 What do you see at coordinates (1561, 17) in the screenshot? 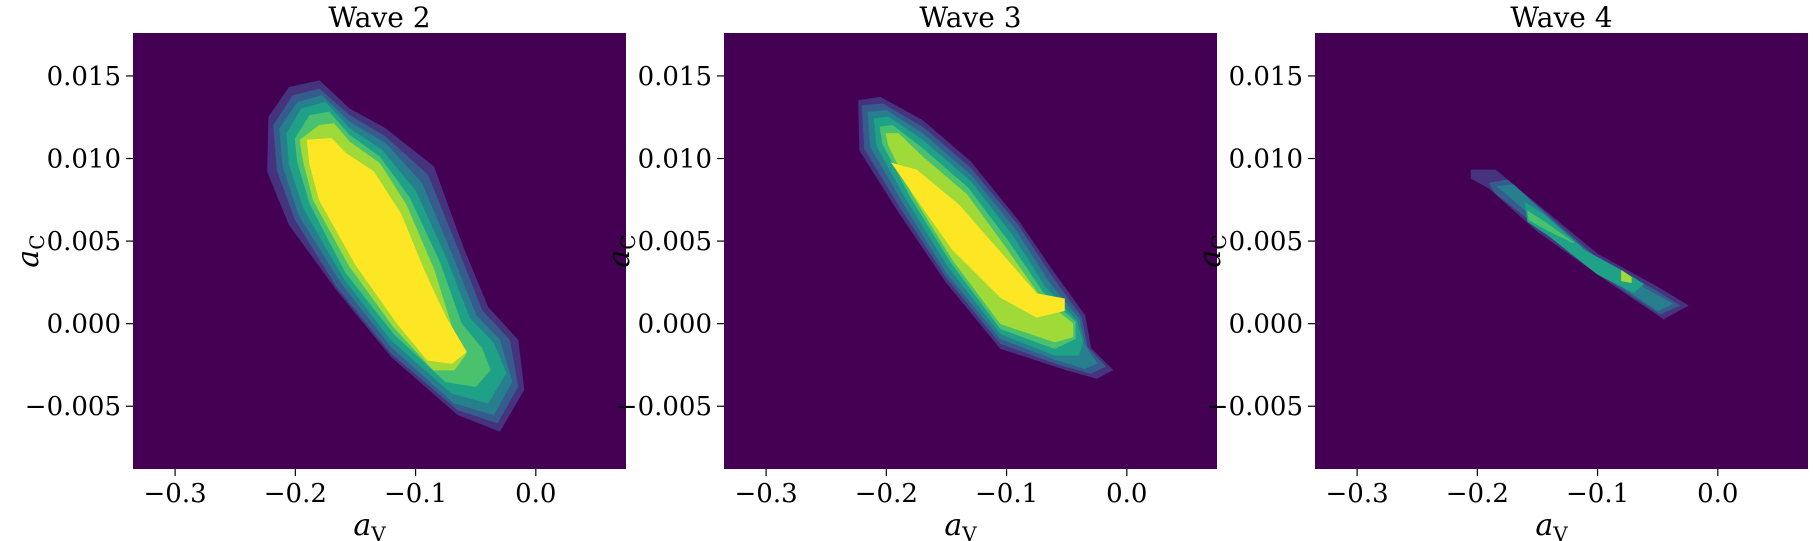
I see `panel-title: Wave 4` at bounding box center [1561, 17].